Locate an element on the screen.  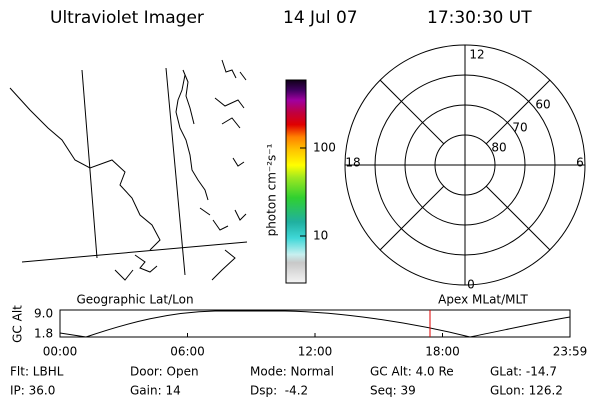
mlt-label: 0 is located at coordinates (471, 285).